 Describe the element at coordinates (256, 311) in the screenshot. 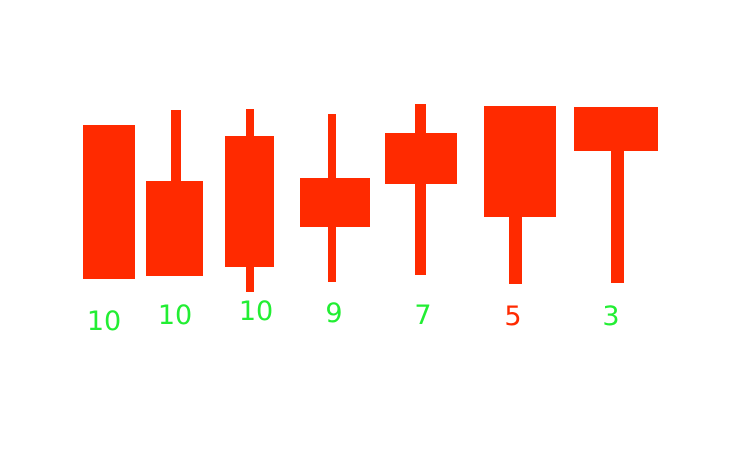

I see `candle-3-label: 10` at that location.